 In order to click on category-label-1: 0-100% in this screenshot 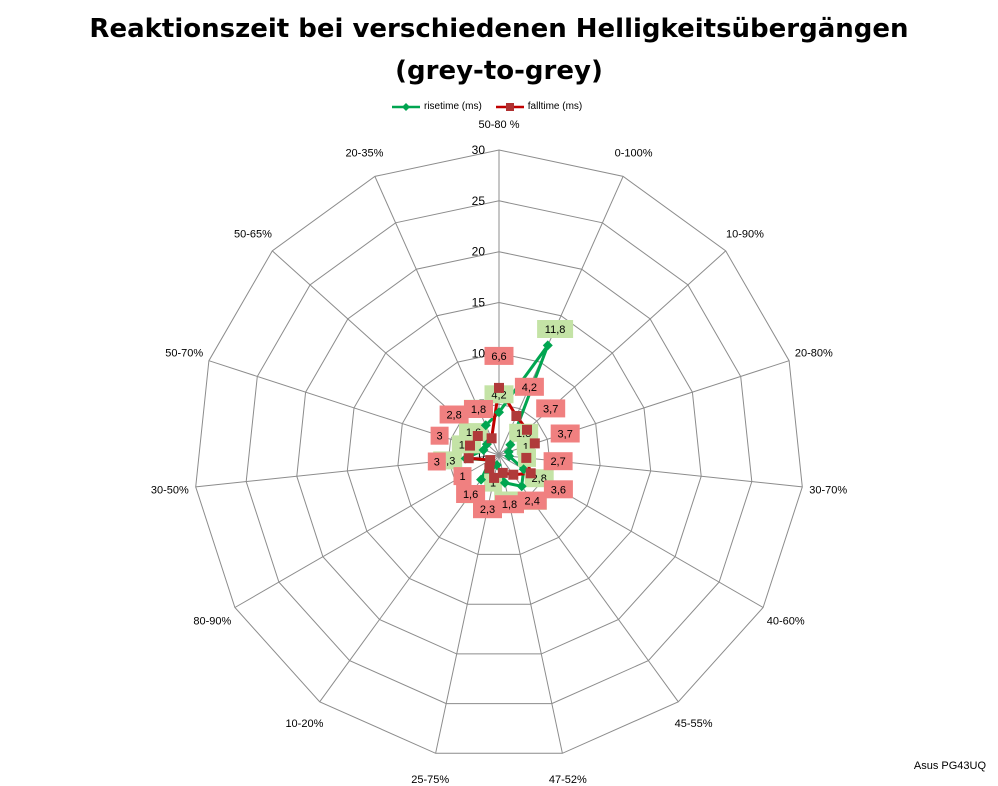, I will do `click(634, 154)`.